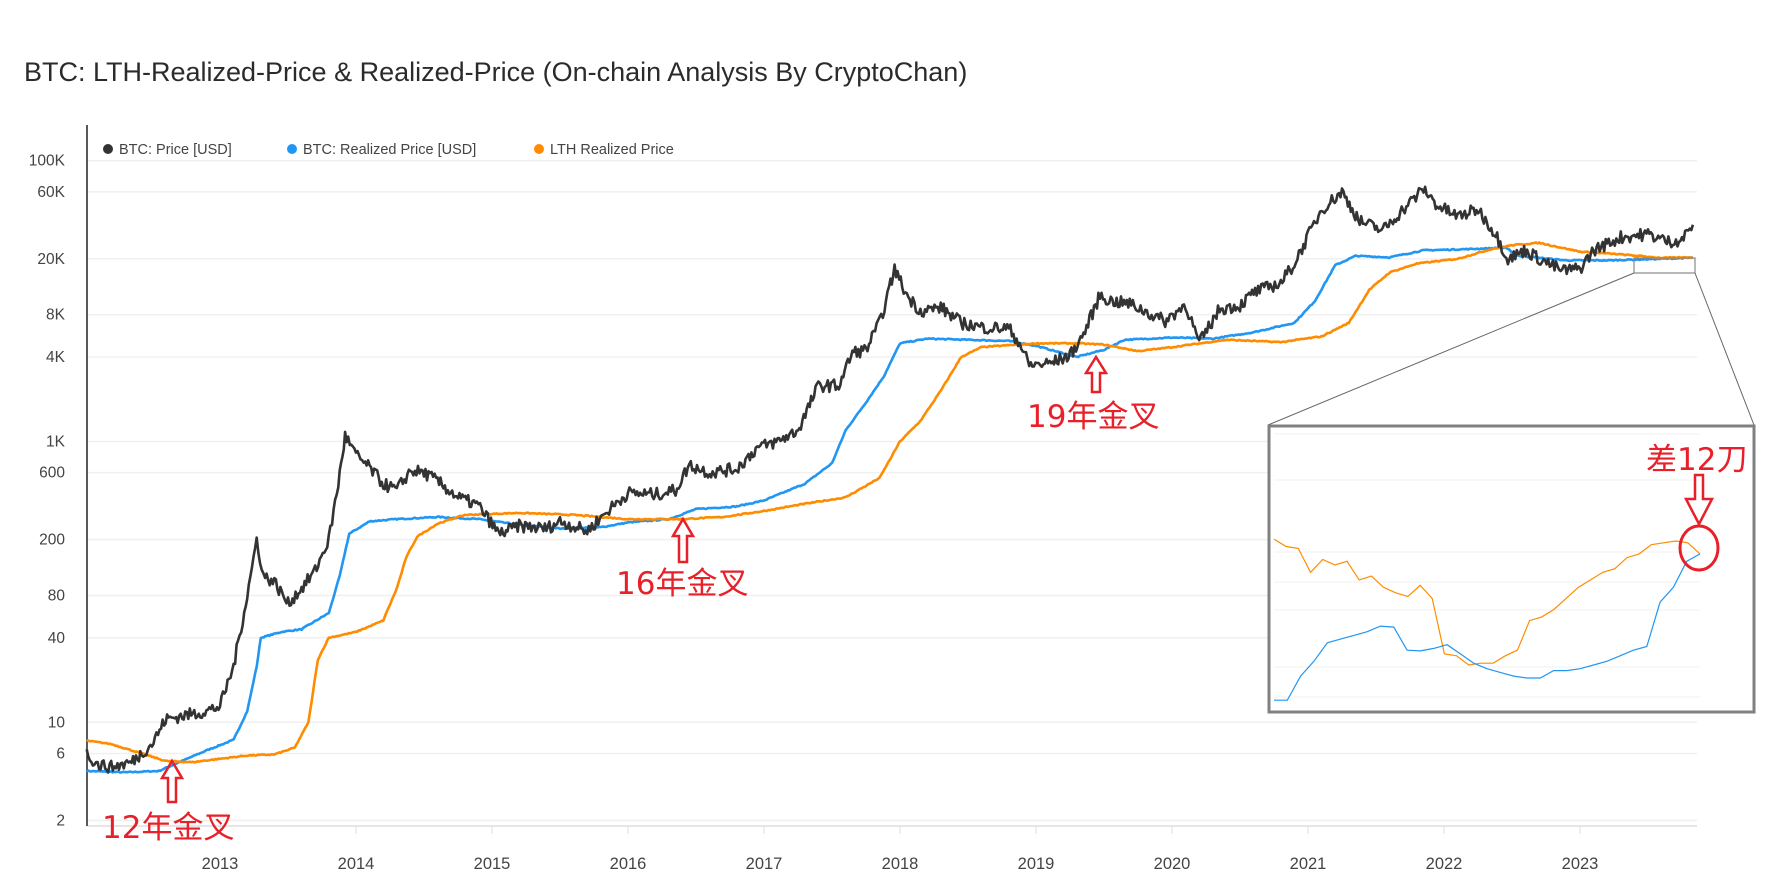  What do you see at coordinates (56, 357) in the screenshot?
I see `y-tick-label: 4K` at bounding box center [56, 357].